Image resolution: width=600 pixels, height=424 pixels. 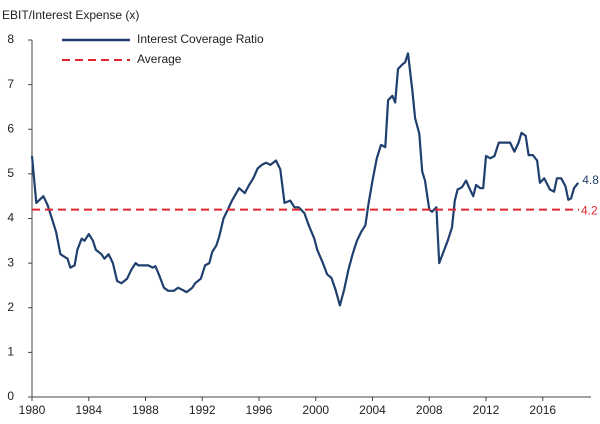 What do you see at coordinates (315, 410) in the screenshot?
I see `x-tick-label: 2000` at bounding box center [315, 410].